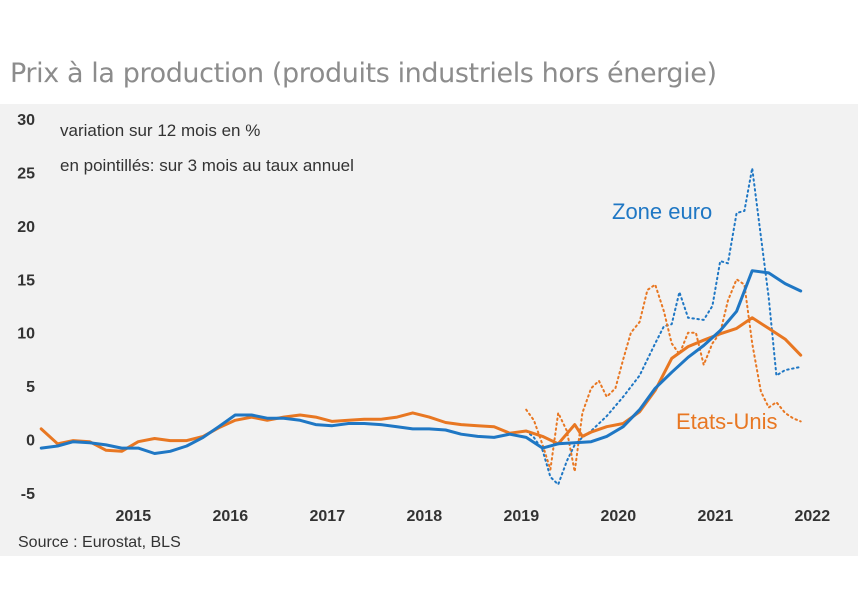  What do you see at coordinates (26, 334) in the screenshot?
I see `y-tick-label: 10` at bounding box center [26, 334].